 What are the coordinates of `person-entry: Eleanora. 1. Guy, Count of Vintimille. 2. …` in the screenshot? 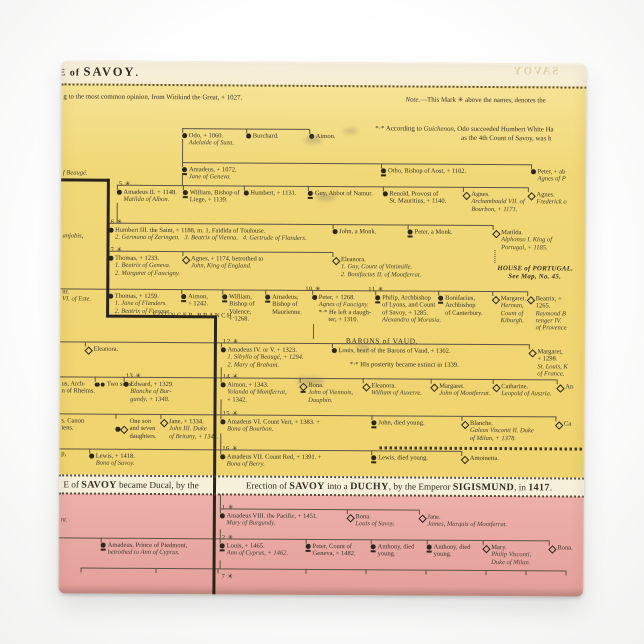 It's located at (376, 267).